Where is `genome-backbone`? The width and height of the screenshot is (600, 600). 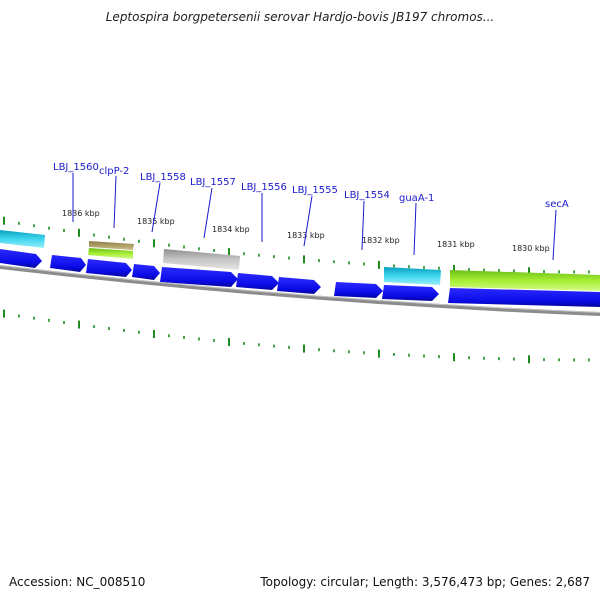 genome-backbone is located at coordinates (300, 290).